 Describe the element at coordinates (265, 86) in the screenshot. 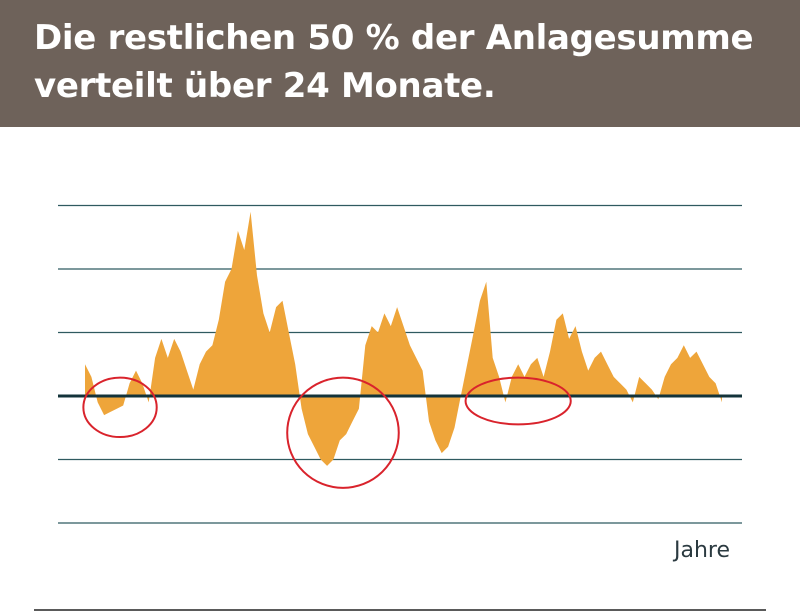

I see `chart-title-line-2: verteilt über 24 Monate.` at that location.